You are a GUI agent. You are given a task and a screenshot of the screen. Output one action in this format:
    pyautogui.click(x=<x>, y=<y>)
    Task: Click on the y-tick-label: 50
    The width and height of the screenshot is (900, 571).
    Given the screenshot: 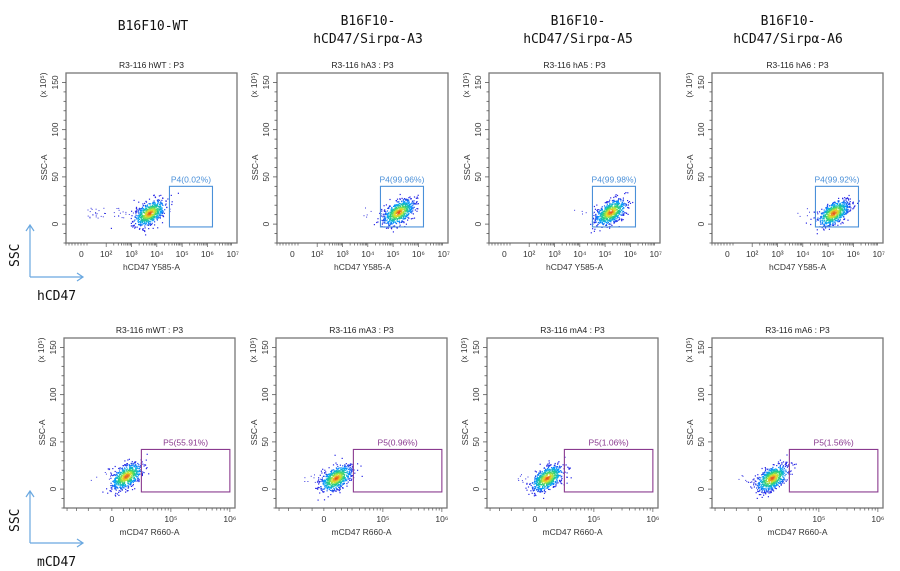 What is the action you would take?
    pyautogui.click(x=266, y=177)
    